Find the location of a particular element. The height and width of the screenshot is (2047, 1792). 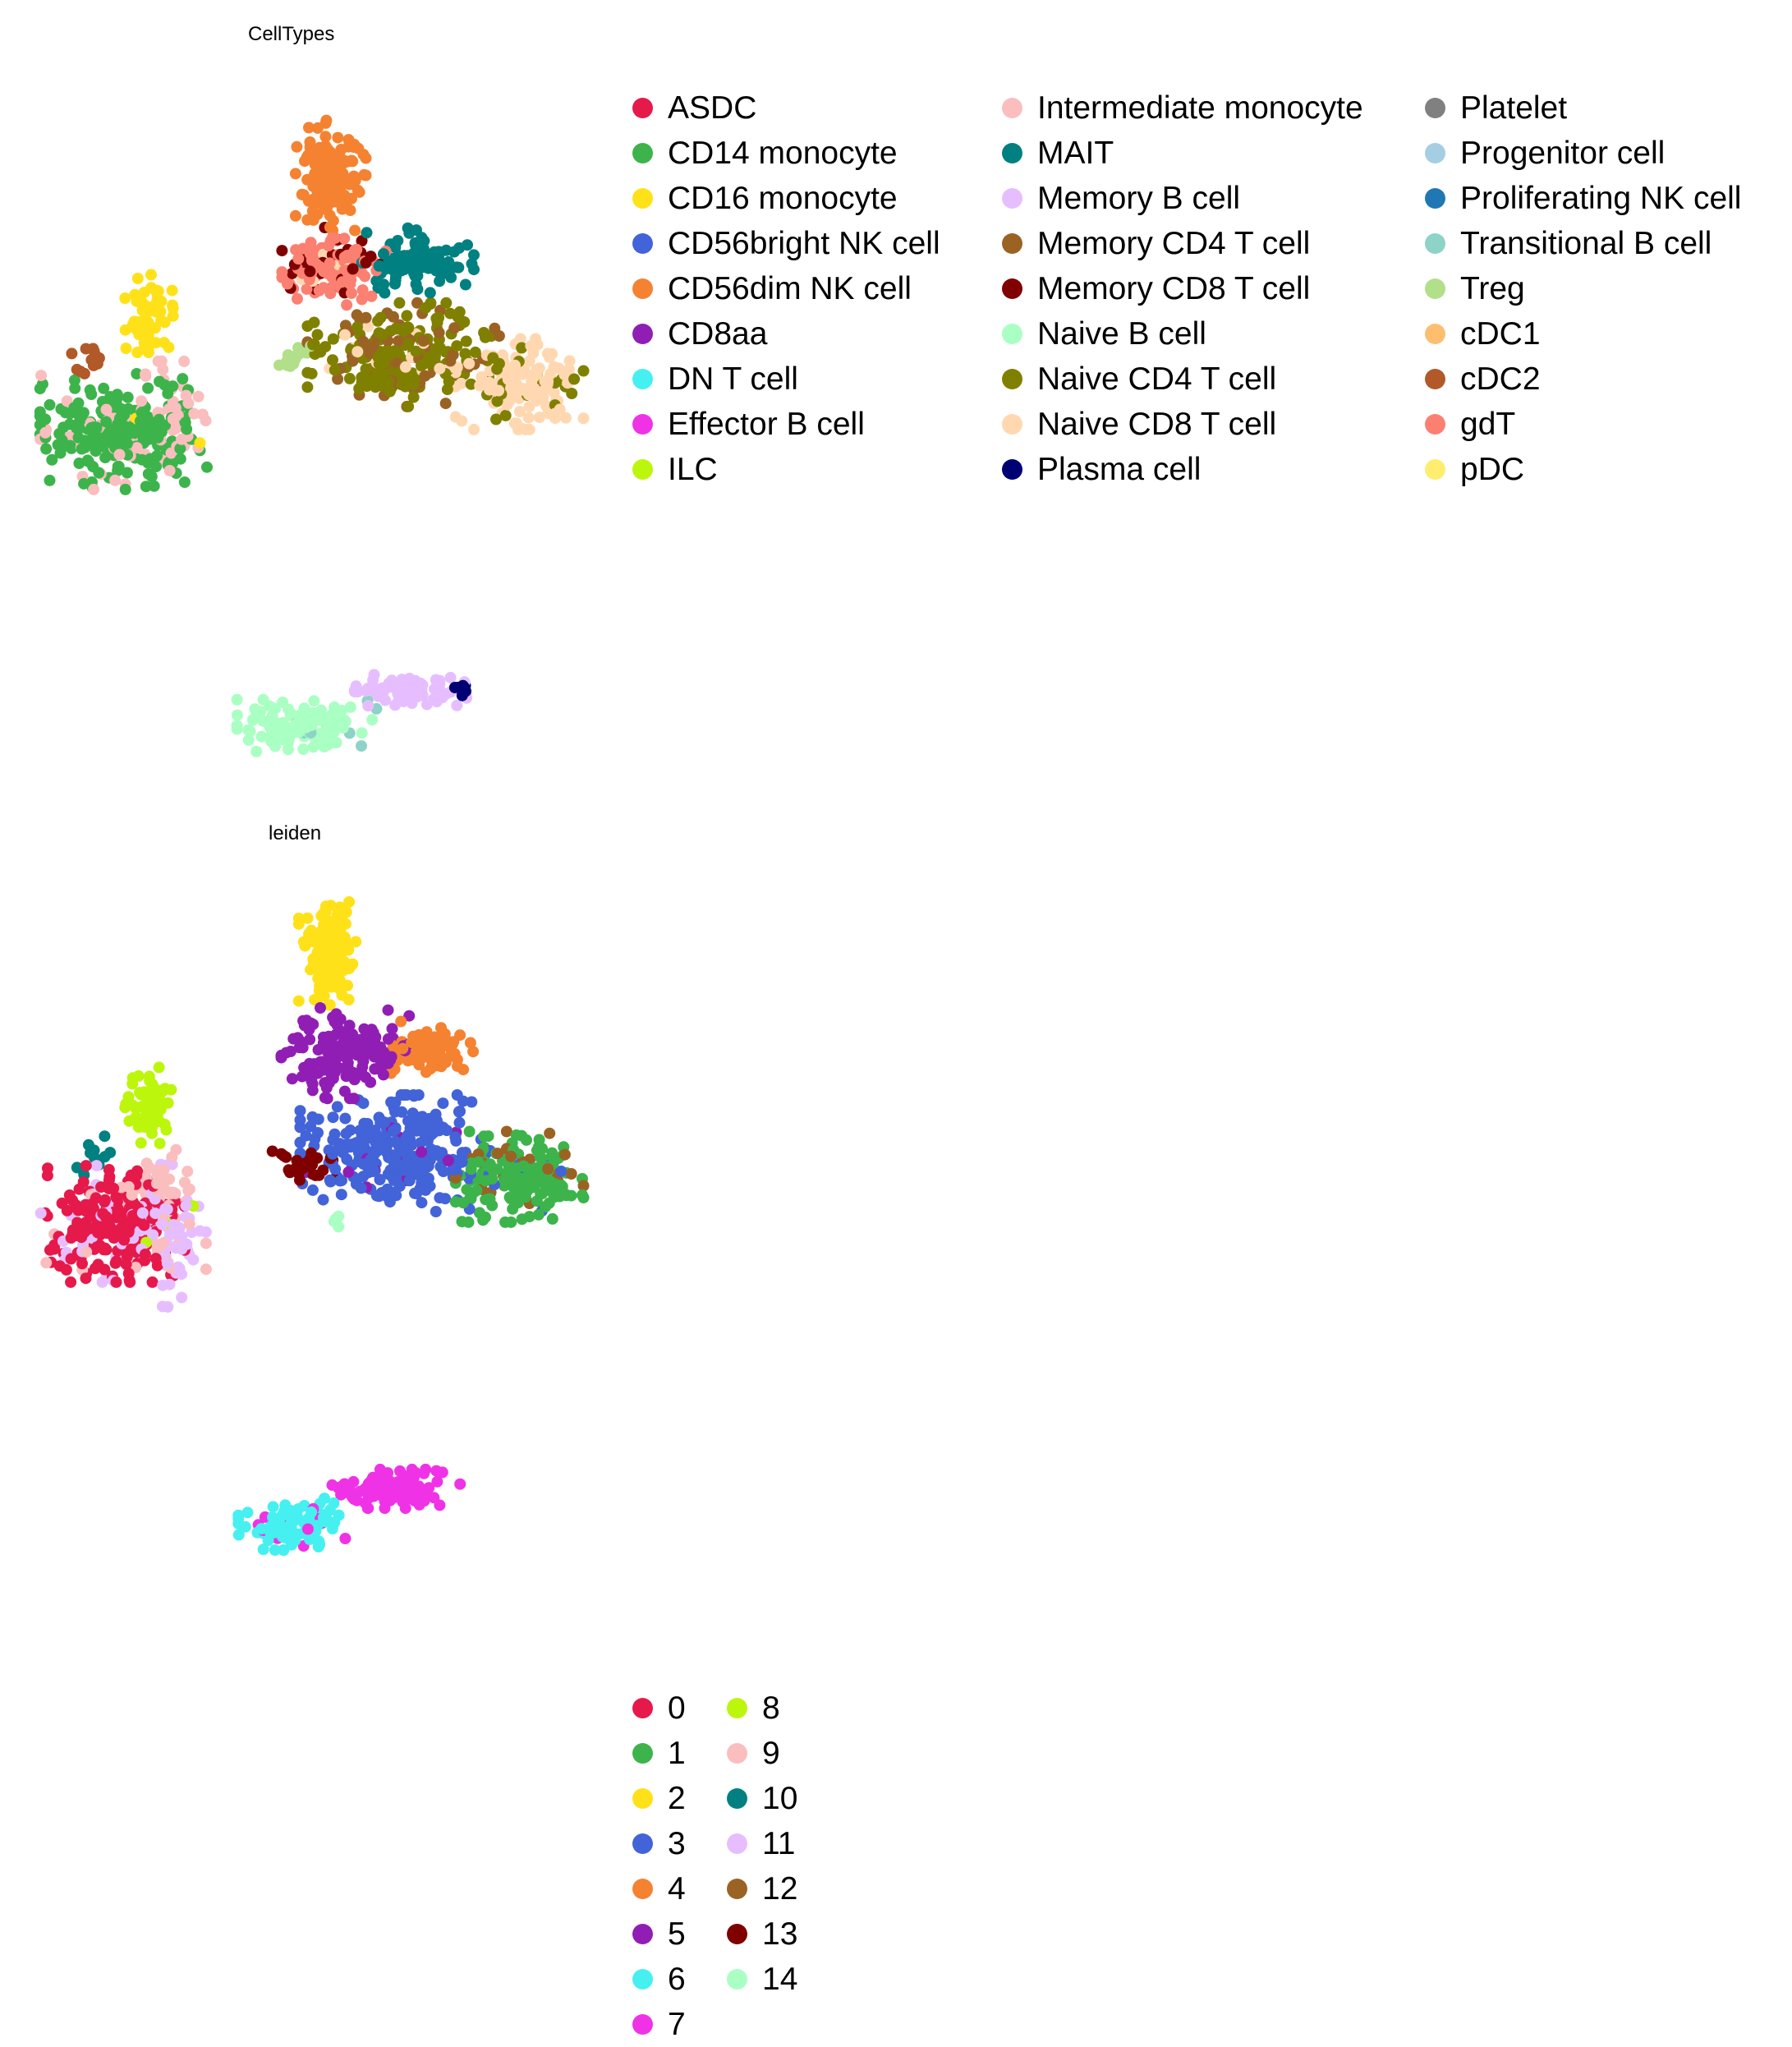

legend-item-1: 1 is located at coordinates (680, 1753).